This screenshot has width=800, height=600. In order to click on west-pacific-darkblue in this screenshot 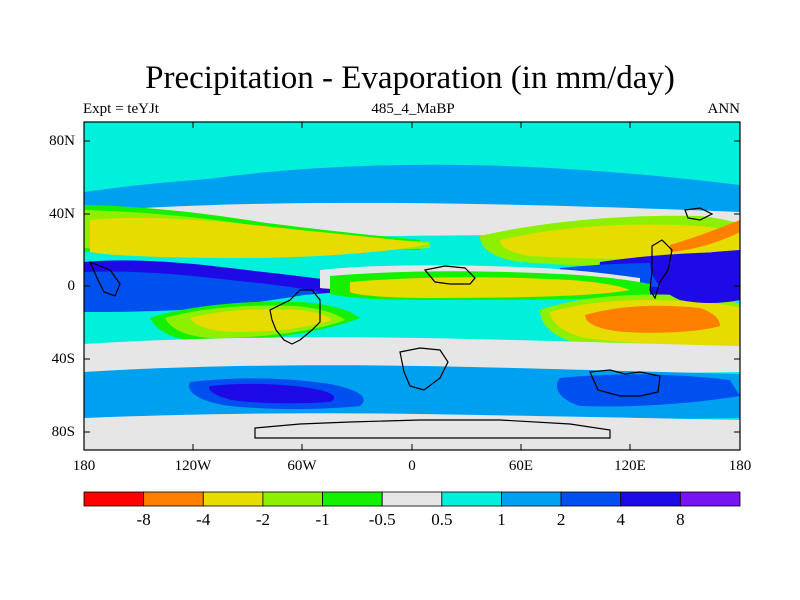, I will do `click(695, 276)`.